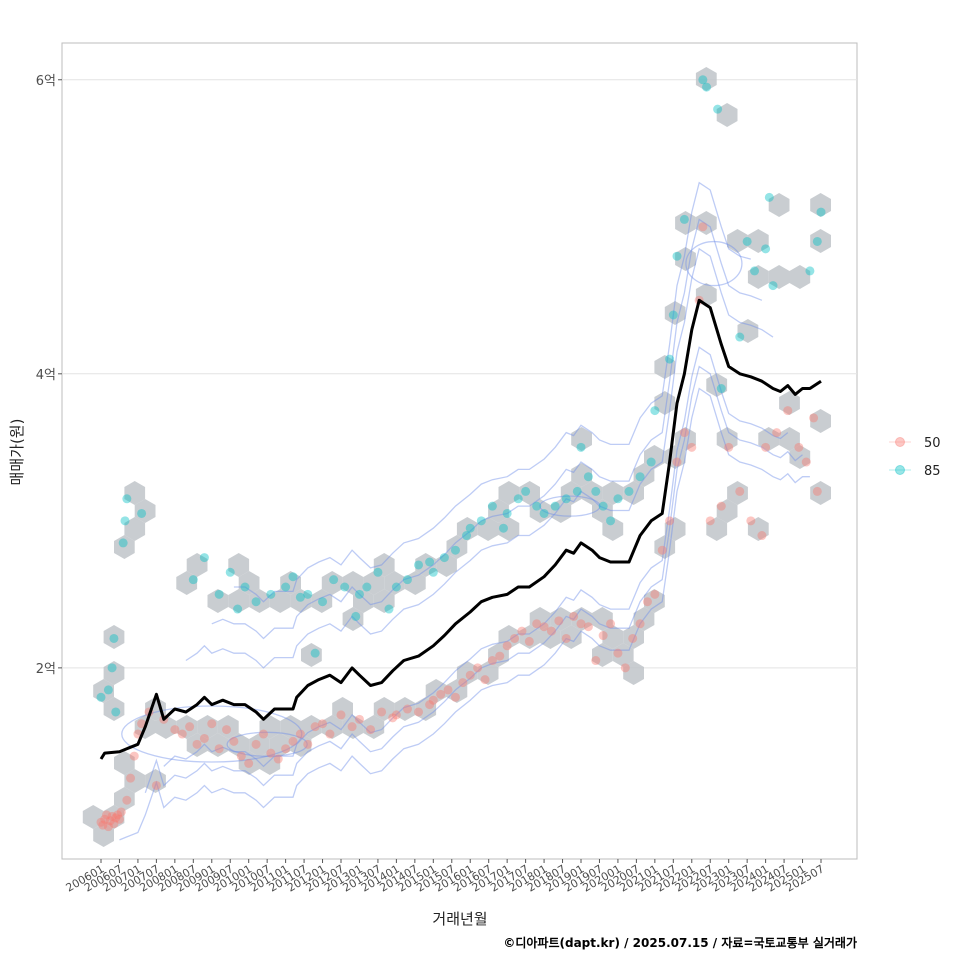 This screenshot has height=960, width=960. Describe the element at coordinates (915, 457) in the screenshot. I see `legend: 50 85` at that location.